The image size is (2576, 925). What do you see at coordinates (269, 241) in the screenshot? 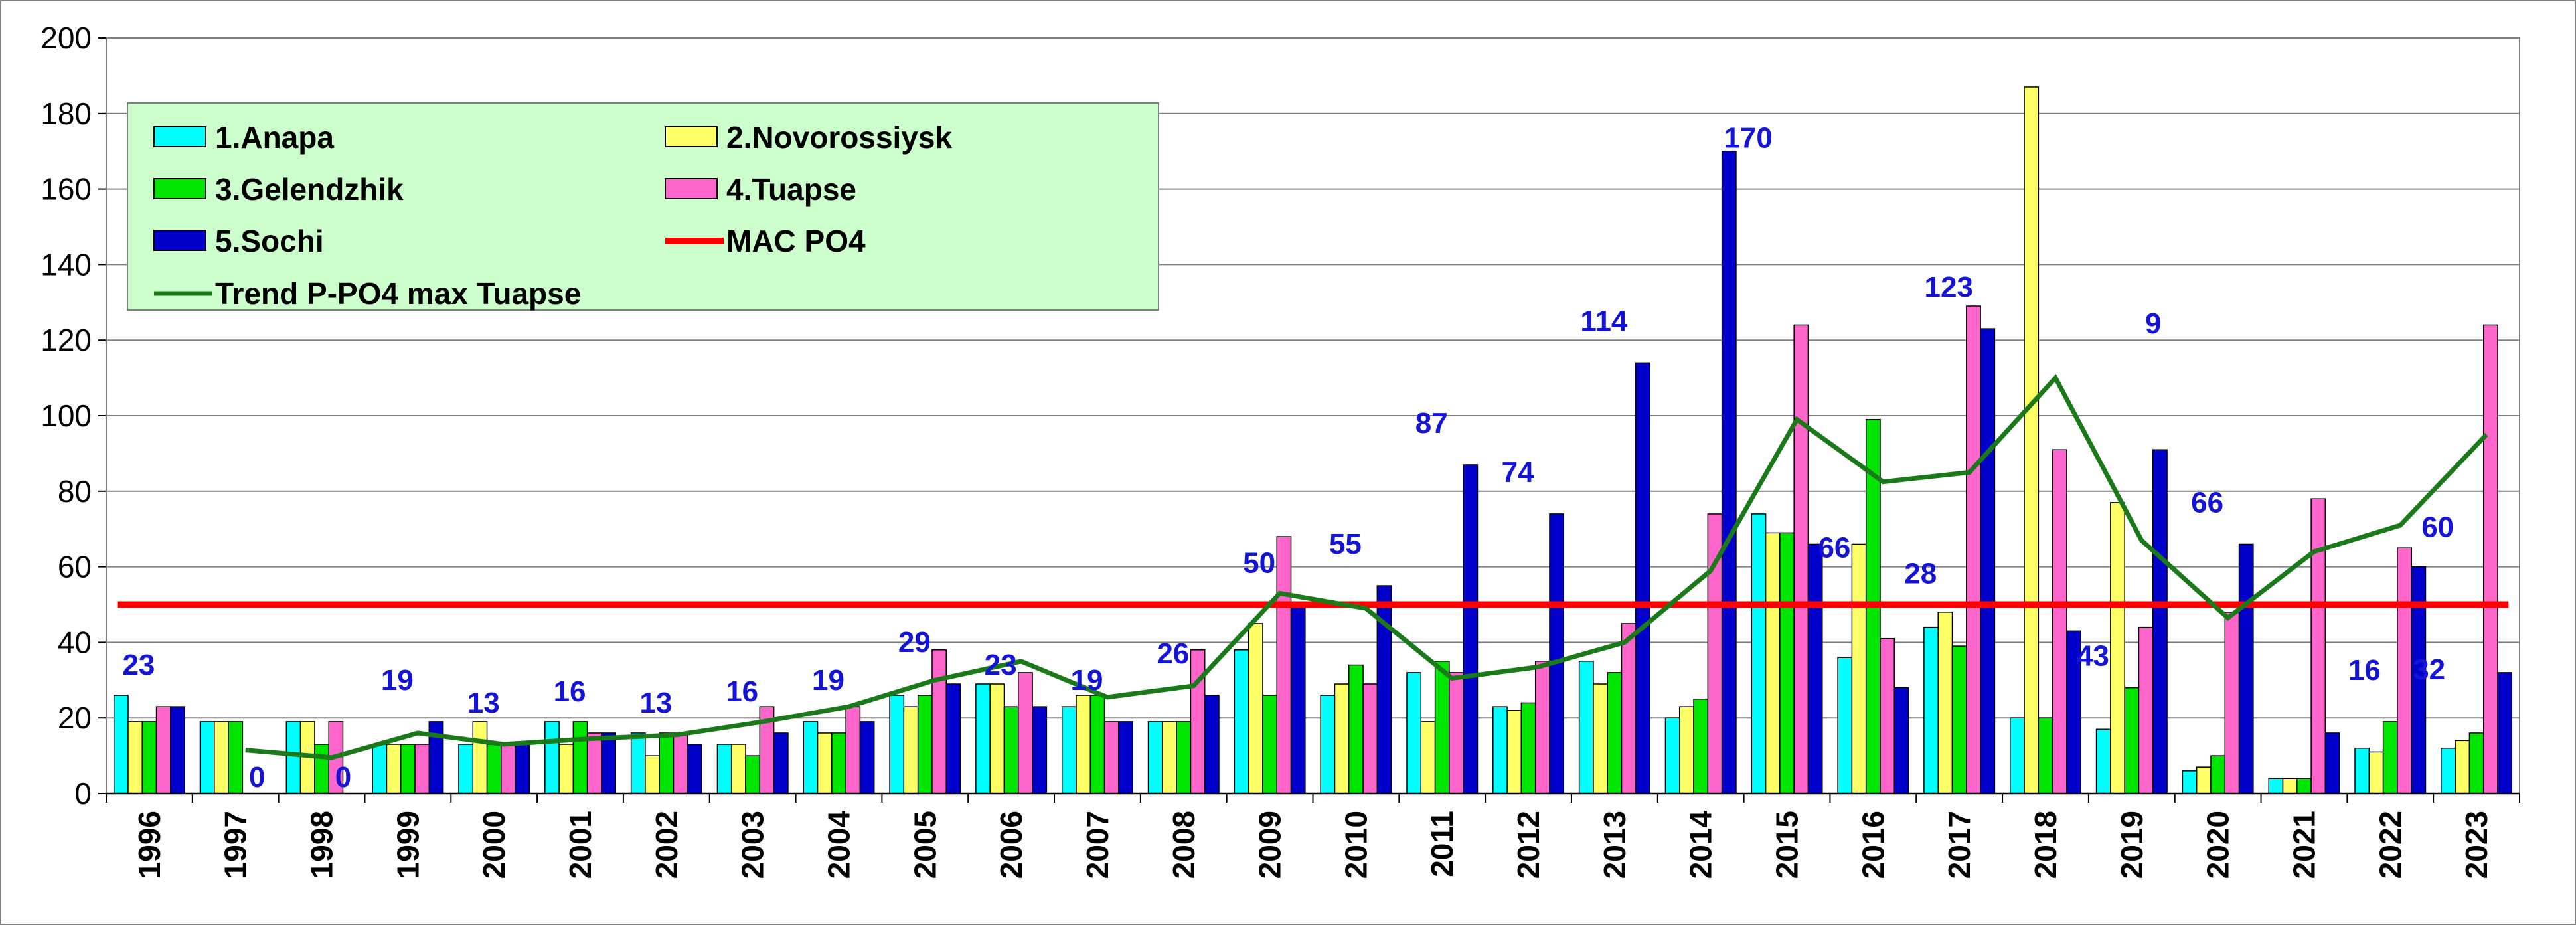
I see `legend-label: 5.Sochi` at bounding box center [269, 241].